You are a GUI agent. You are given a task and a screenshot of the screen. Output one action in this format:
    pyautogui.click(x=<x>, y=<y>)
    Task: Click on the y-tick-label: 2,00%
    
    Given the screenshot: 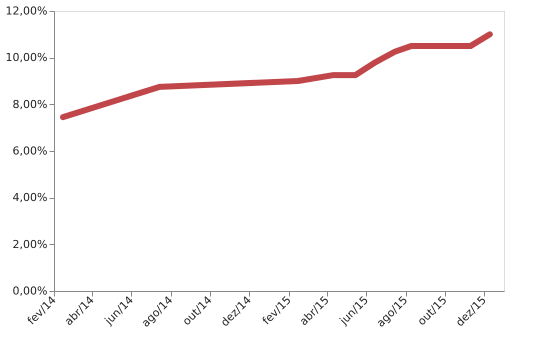 What is the action you would take?
    pyautogui.click(x=30, y=244)
    